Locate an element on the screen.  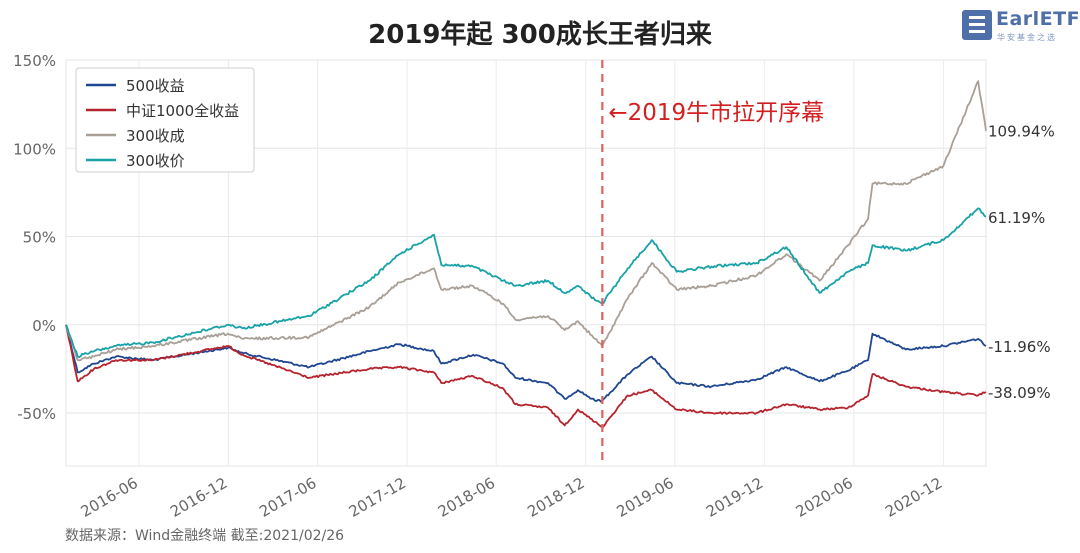
event-annotation: ←2019牛市拉开序幕 is located at coordinates (716, 113).